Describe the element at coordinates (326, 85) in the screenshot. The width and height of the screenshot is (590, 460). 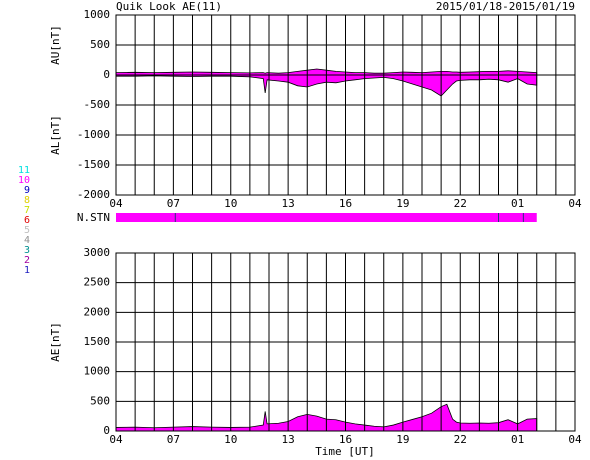
I see `area-al` at that location.